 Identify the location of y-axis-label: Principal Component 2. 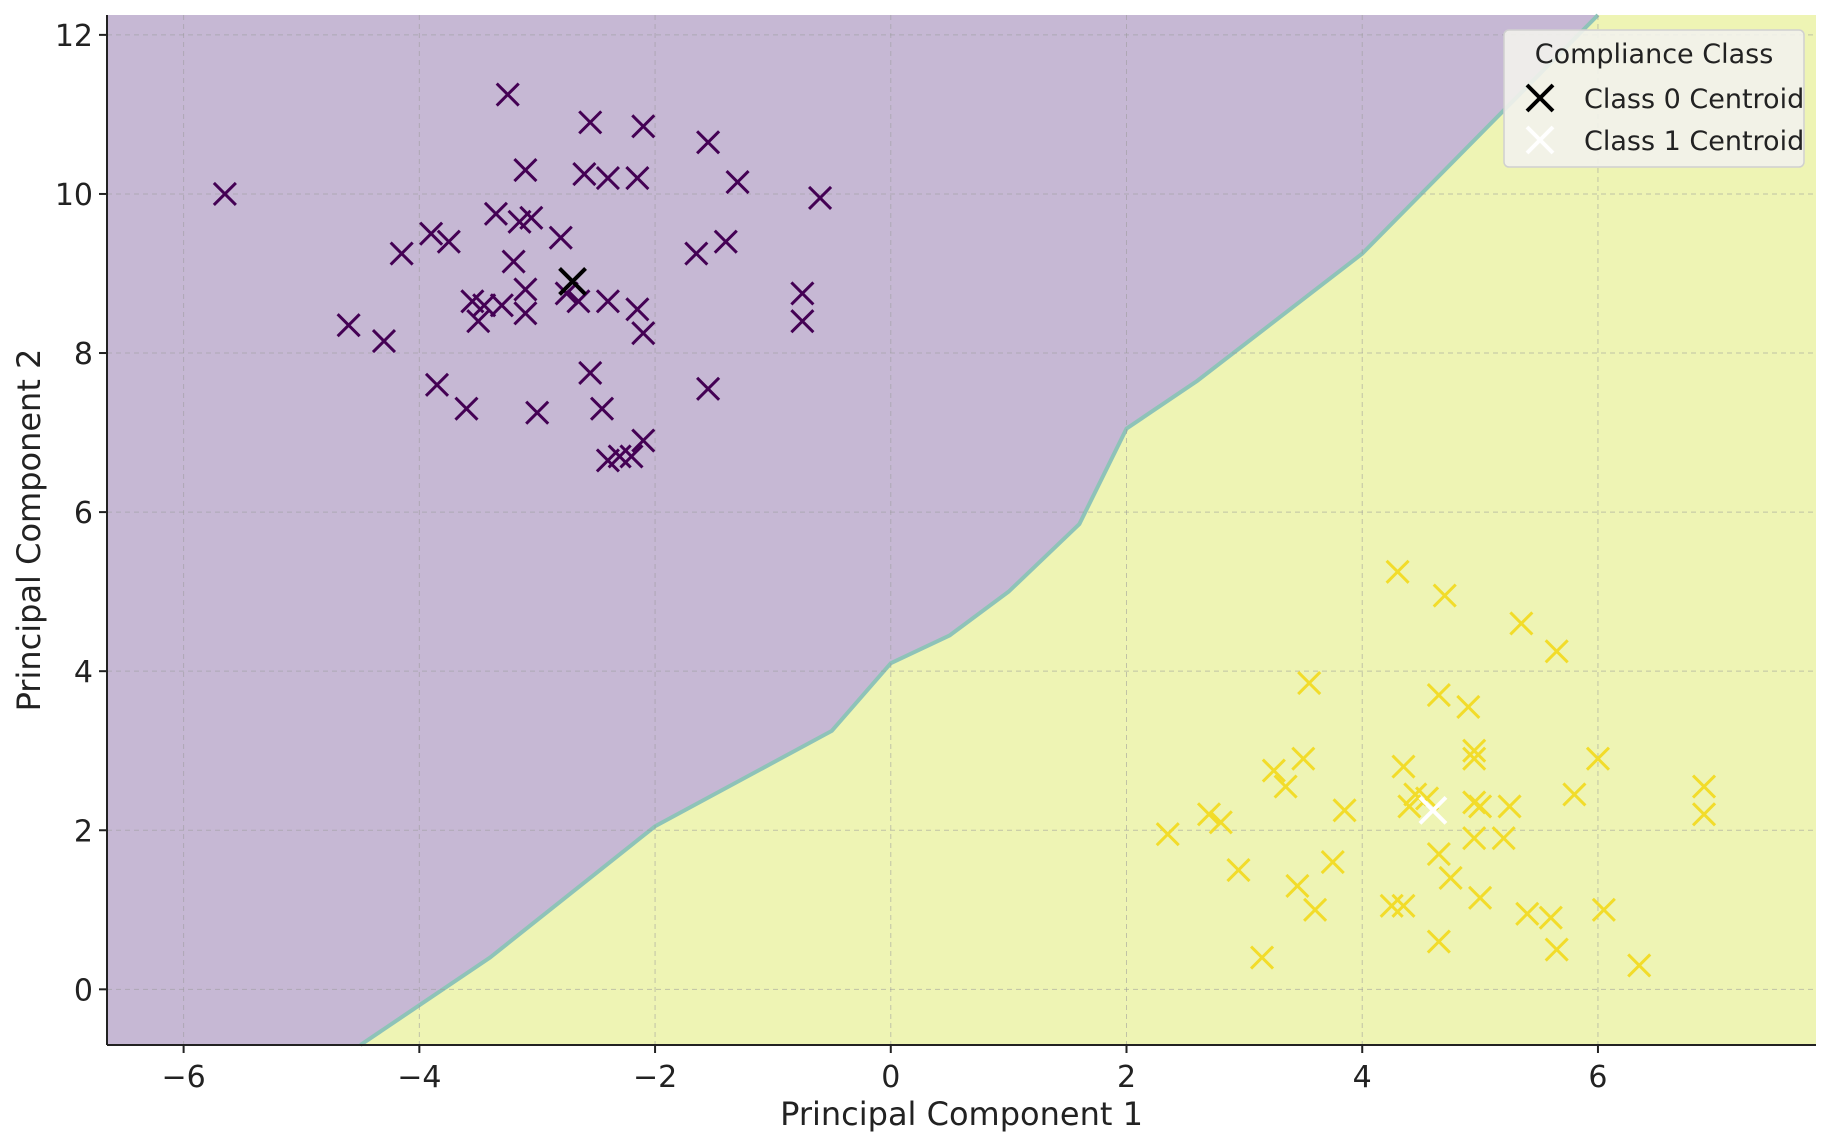
(29, 530).